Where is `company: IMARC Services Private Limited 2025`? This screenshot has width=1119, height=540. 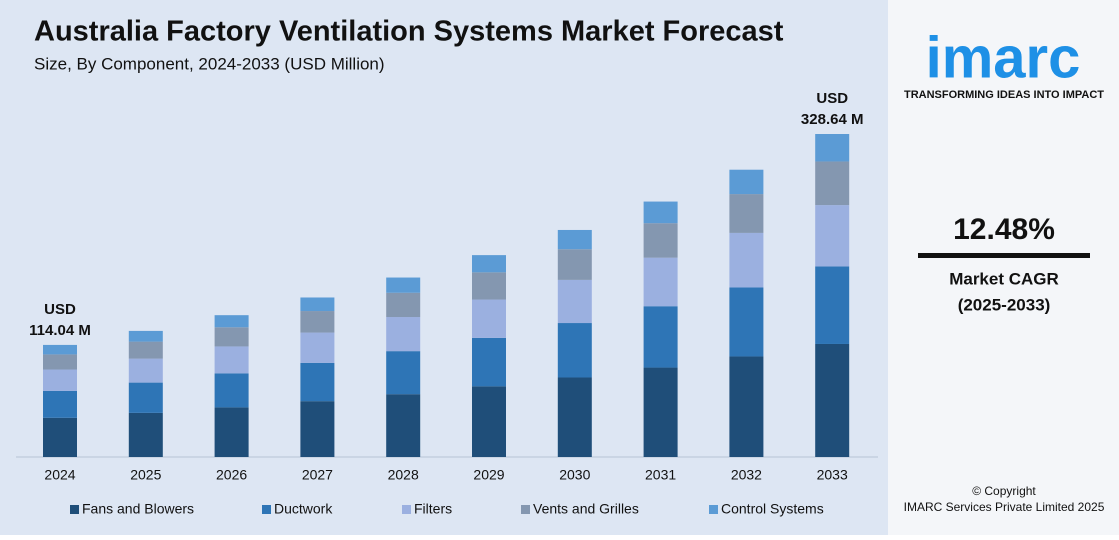 company: IMARC Services Private Limited 2025 is located at coordinates (1004, 507).